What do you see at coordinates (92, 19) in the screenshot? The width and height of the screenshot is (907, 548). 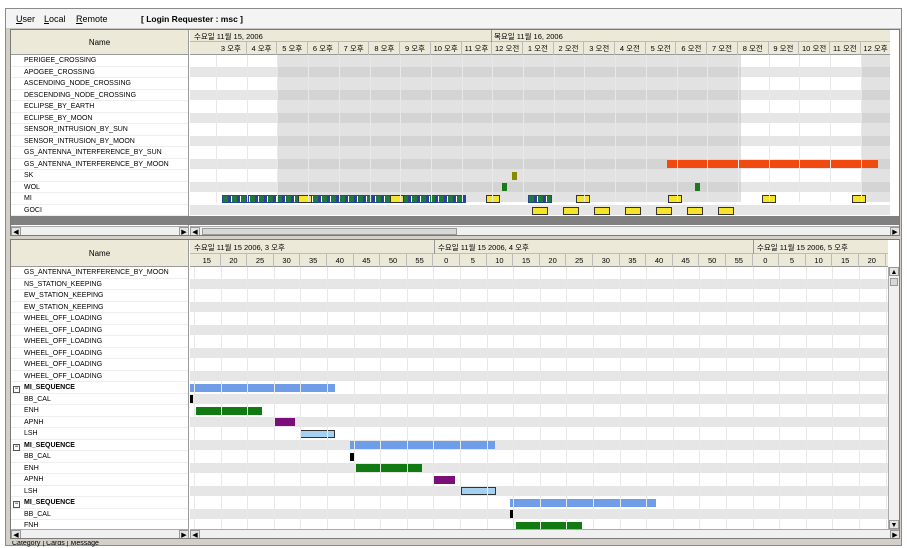 I see `menu-remote: Remote` at bounding box center [92, 19].